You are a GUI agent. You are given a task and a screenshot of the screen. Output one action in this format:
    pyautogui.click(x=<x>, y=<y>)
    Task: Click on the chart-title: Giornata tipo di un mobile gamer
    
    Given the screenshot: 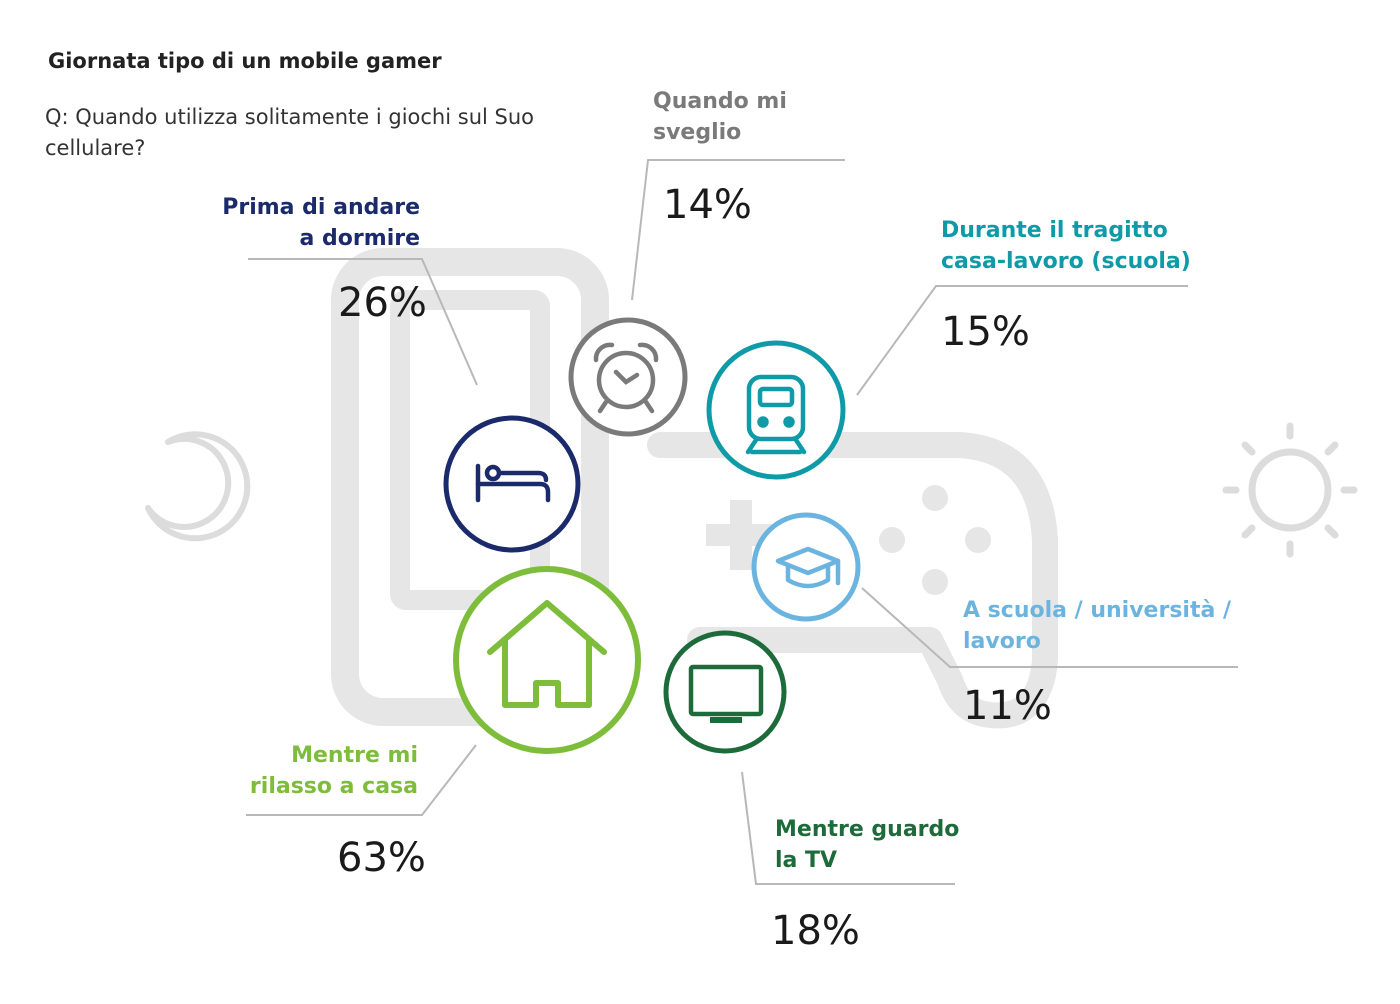 What is the action you would take?
    pyautogui.click(x=245, y=61)
    